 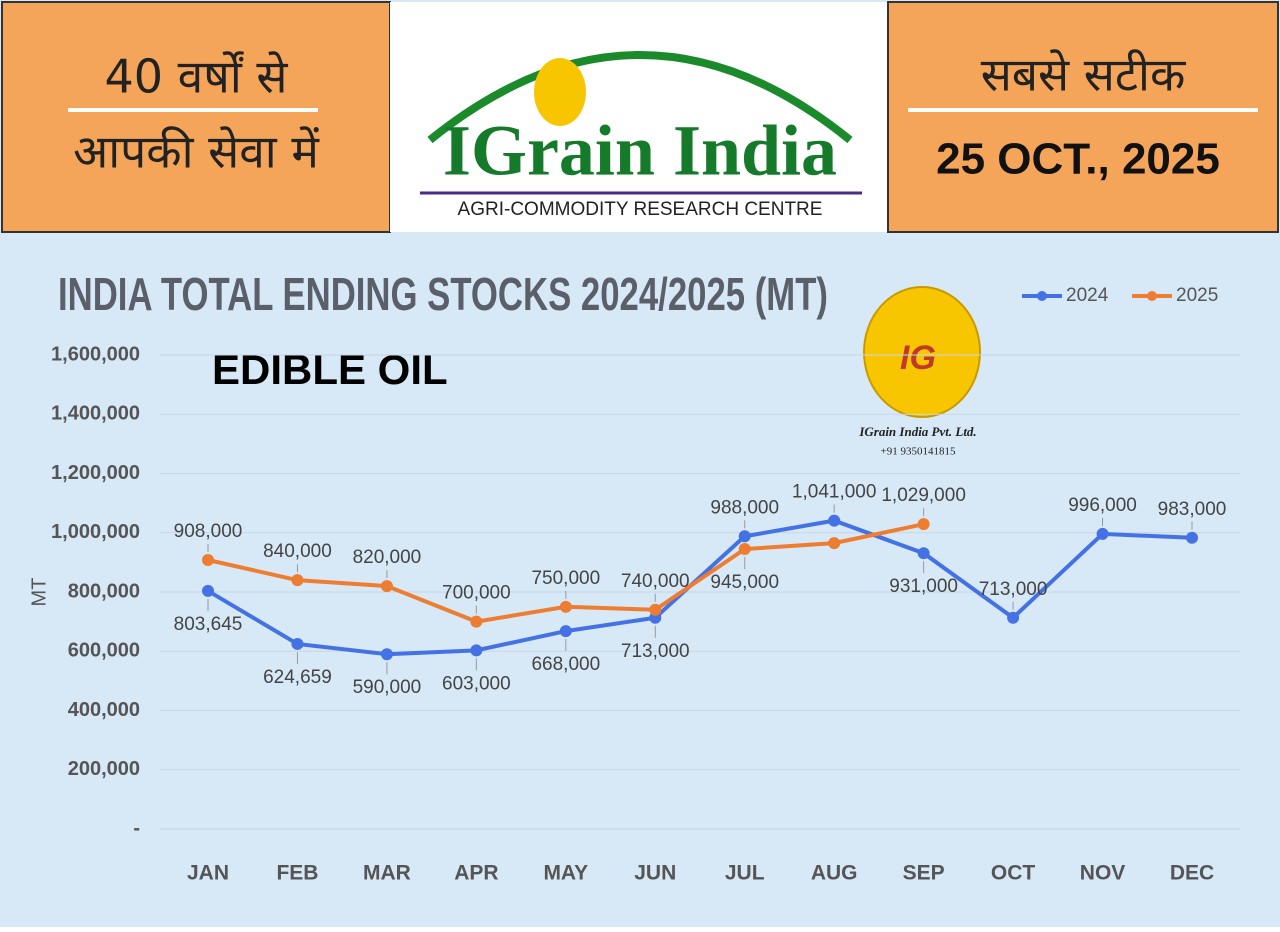 I want to click on data-label: 750,000, so click(x=565, y=578).